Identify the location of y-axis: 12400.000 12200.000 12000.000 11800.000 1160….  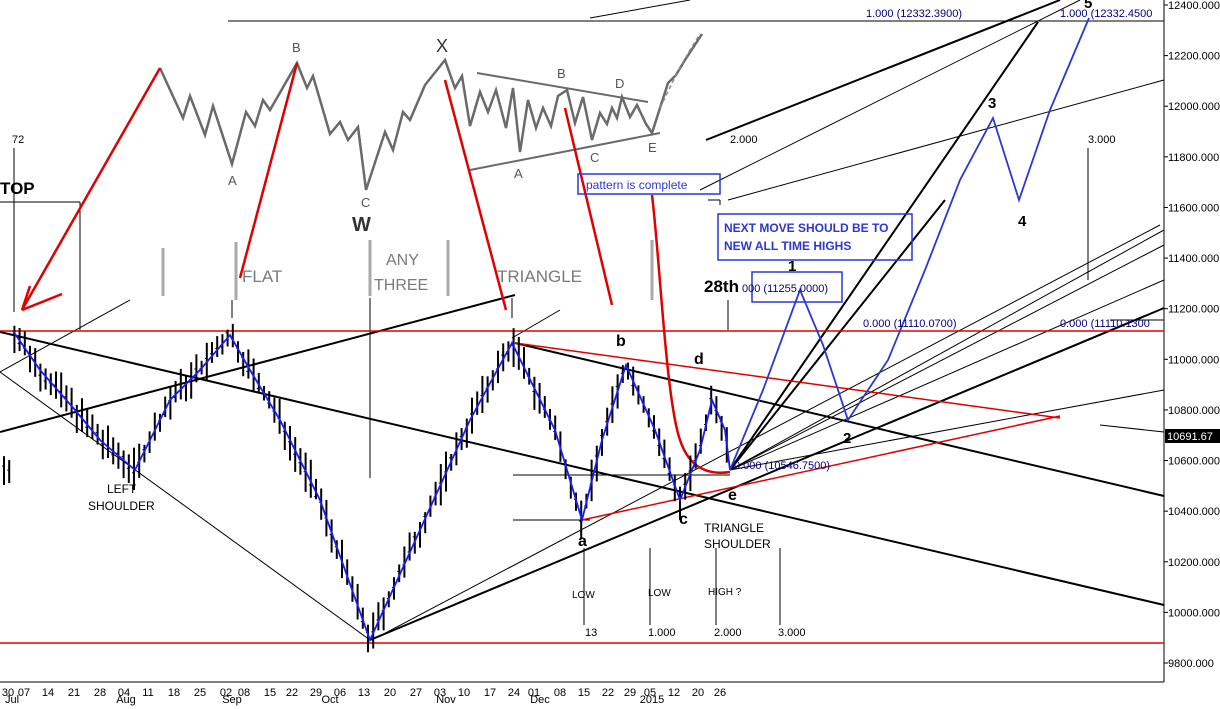
(1191, 341).